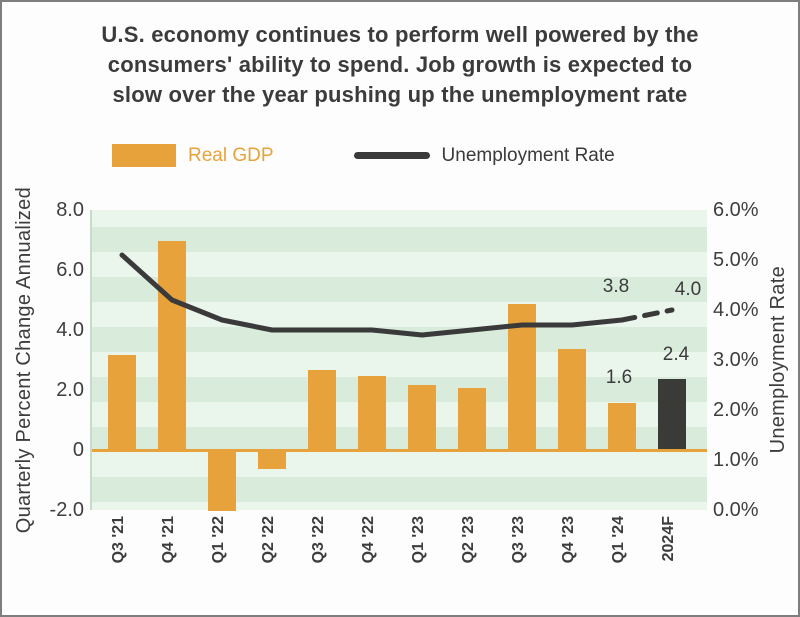 Image resolution: width=800 pixels, height=617 pixels. Describe the element at coordinates (522, 377) in the screenshot. I see `gdp-bar-q323` at that location.